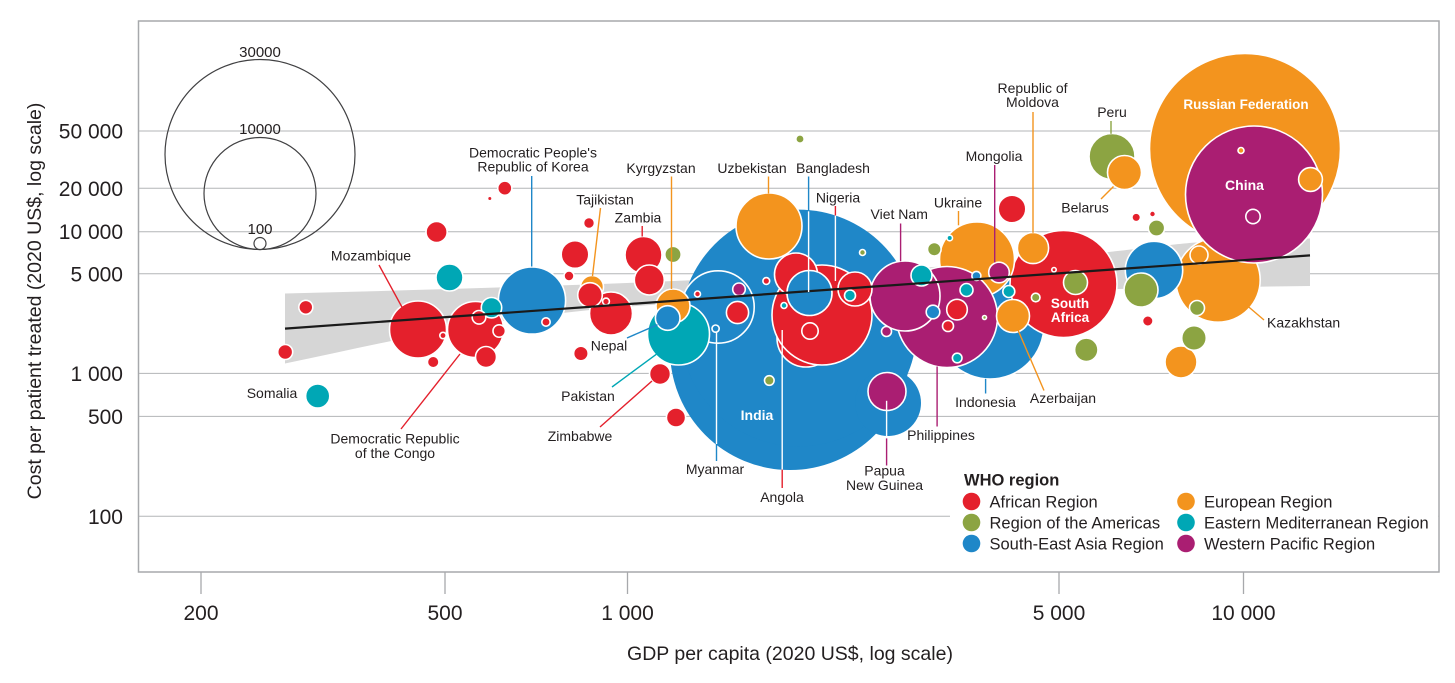  What do you see at coordinates (1244, 185) in the screenshot?
I see `svg-text: China` at bounding box center [1244, 185].